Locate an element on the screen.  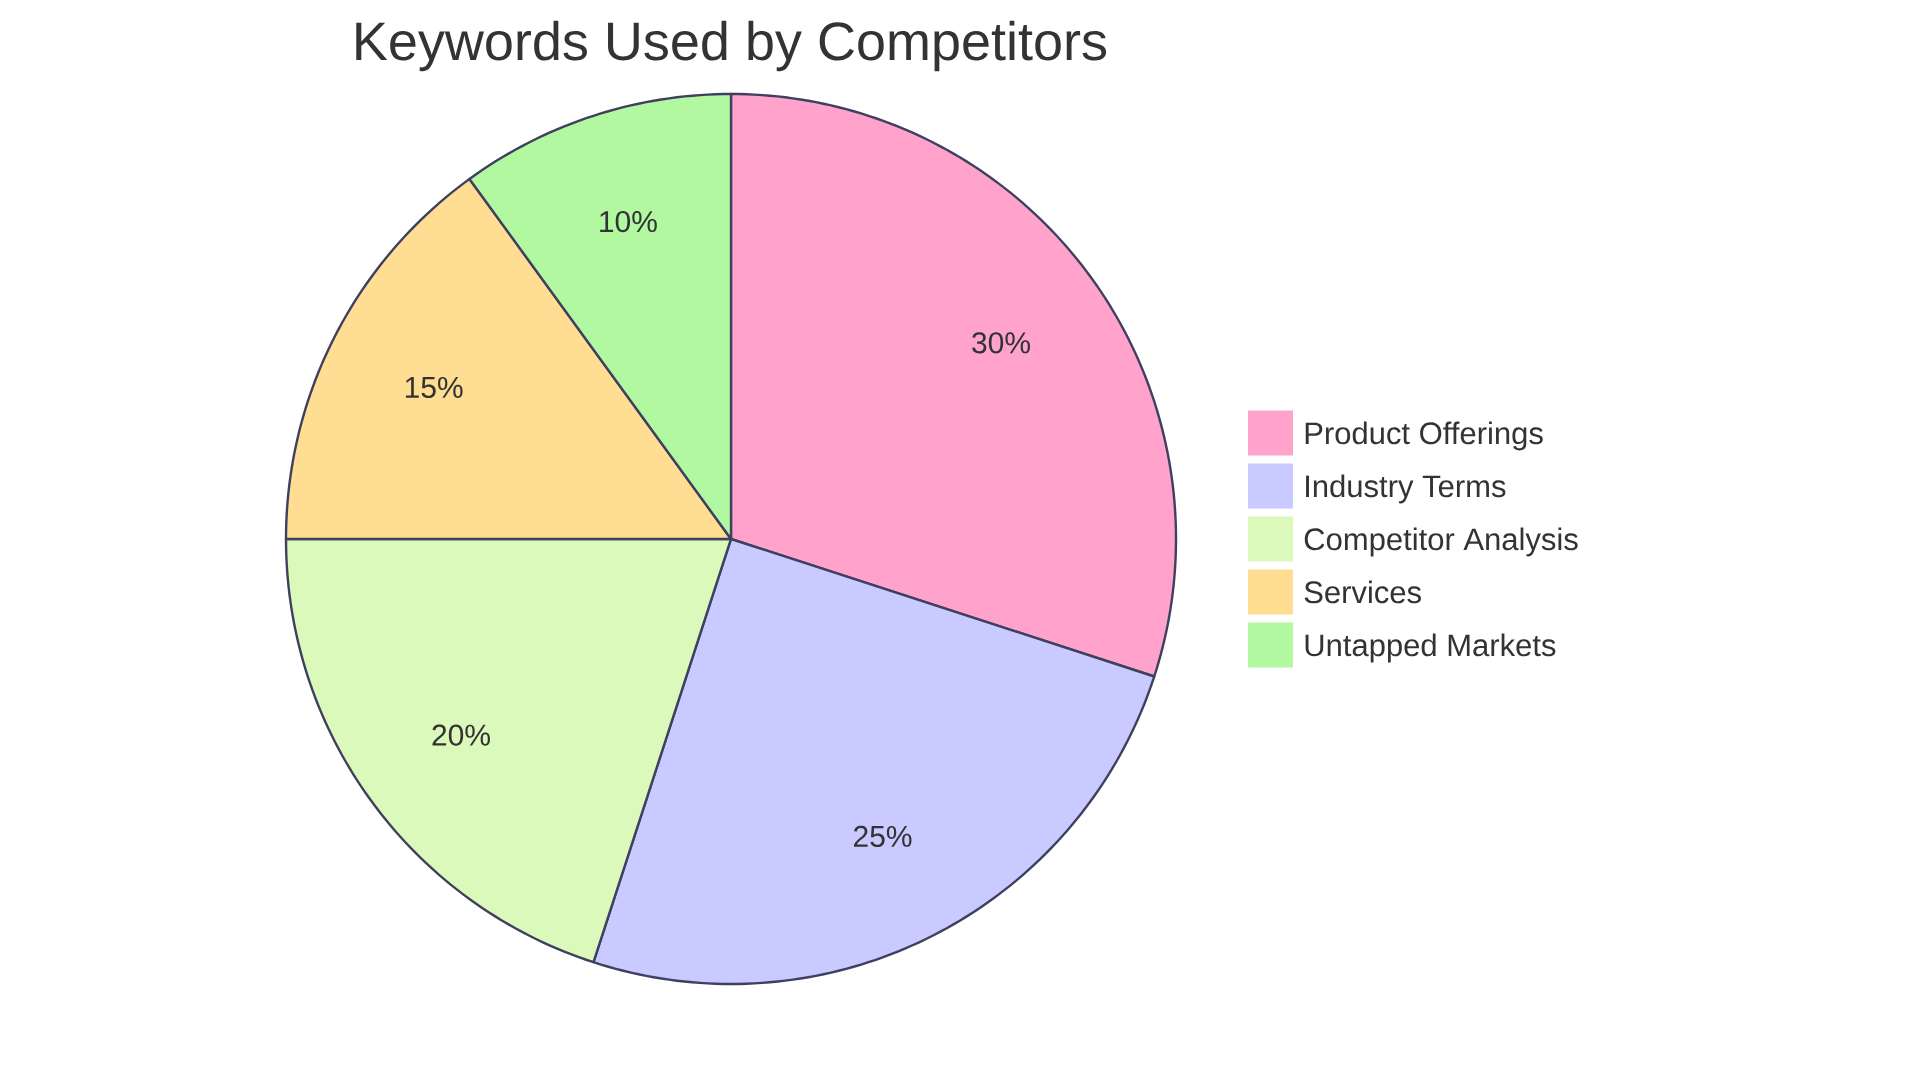
legend-label: Competitor Analysis is located at coordinates (1441, 542).